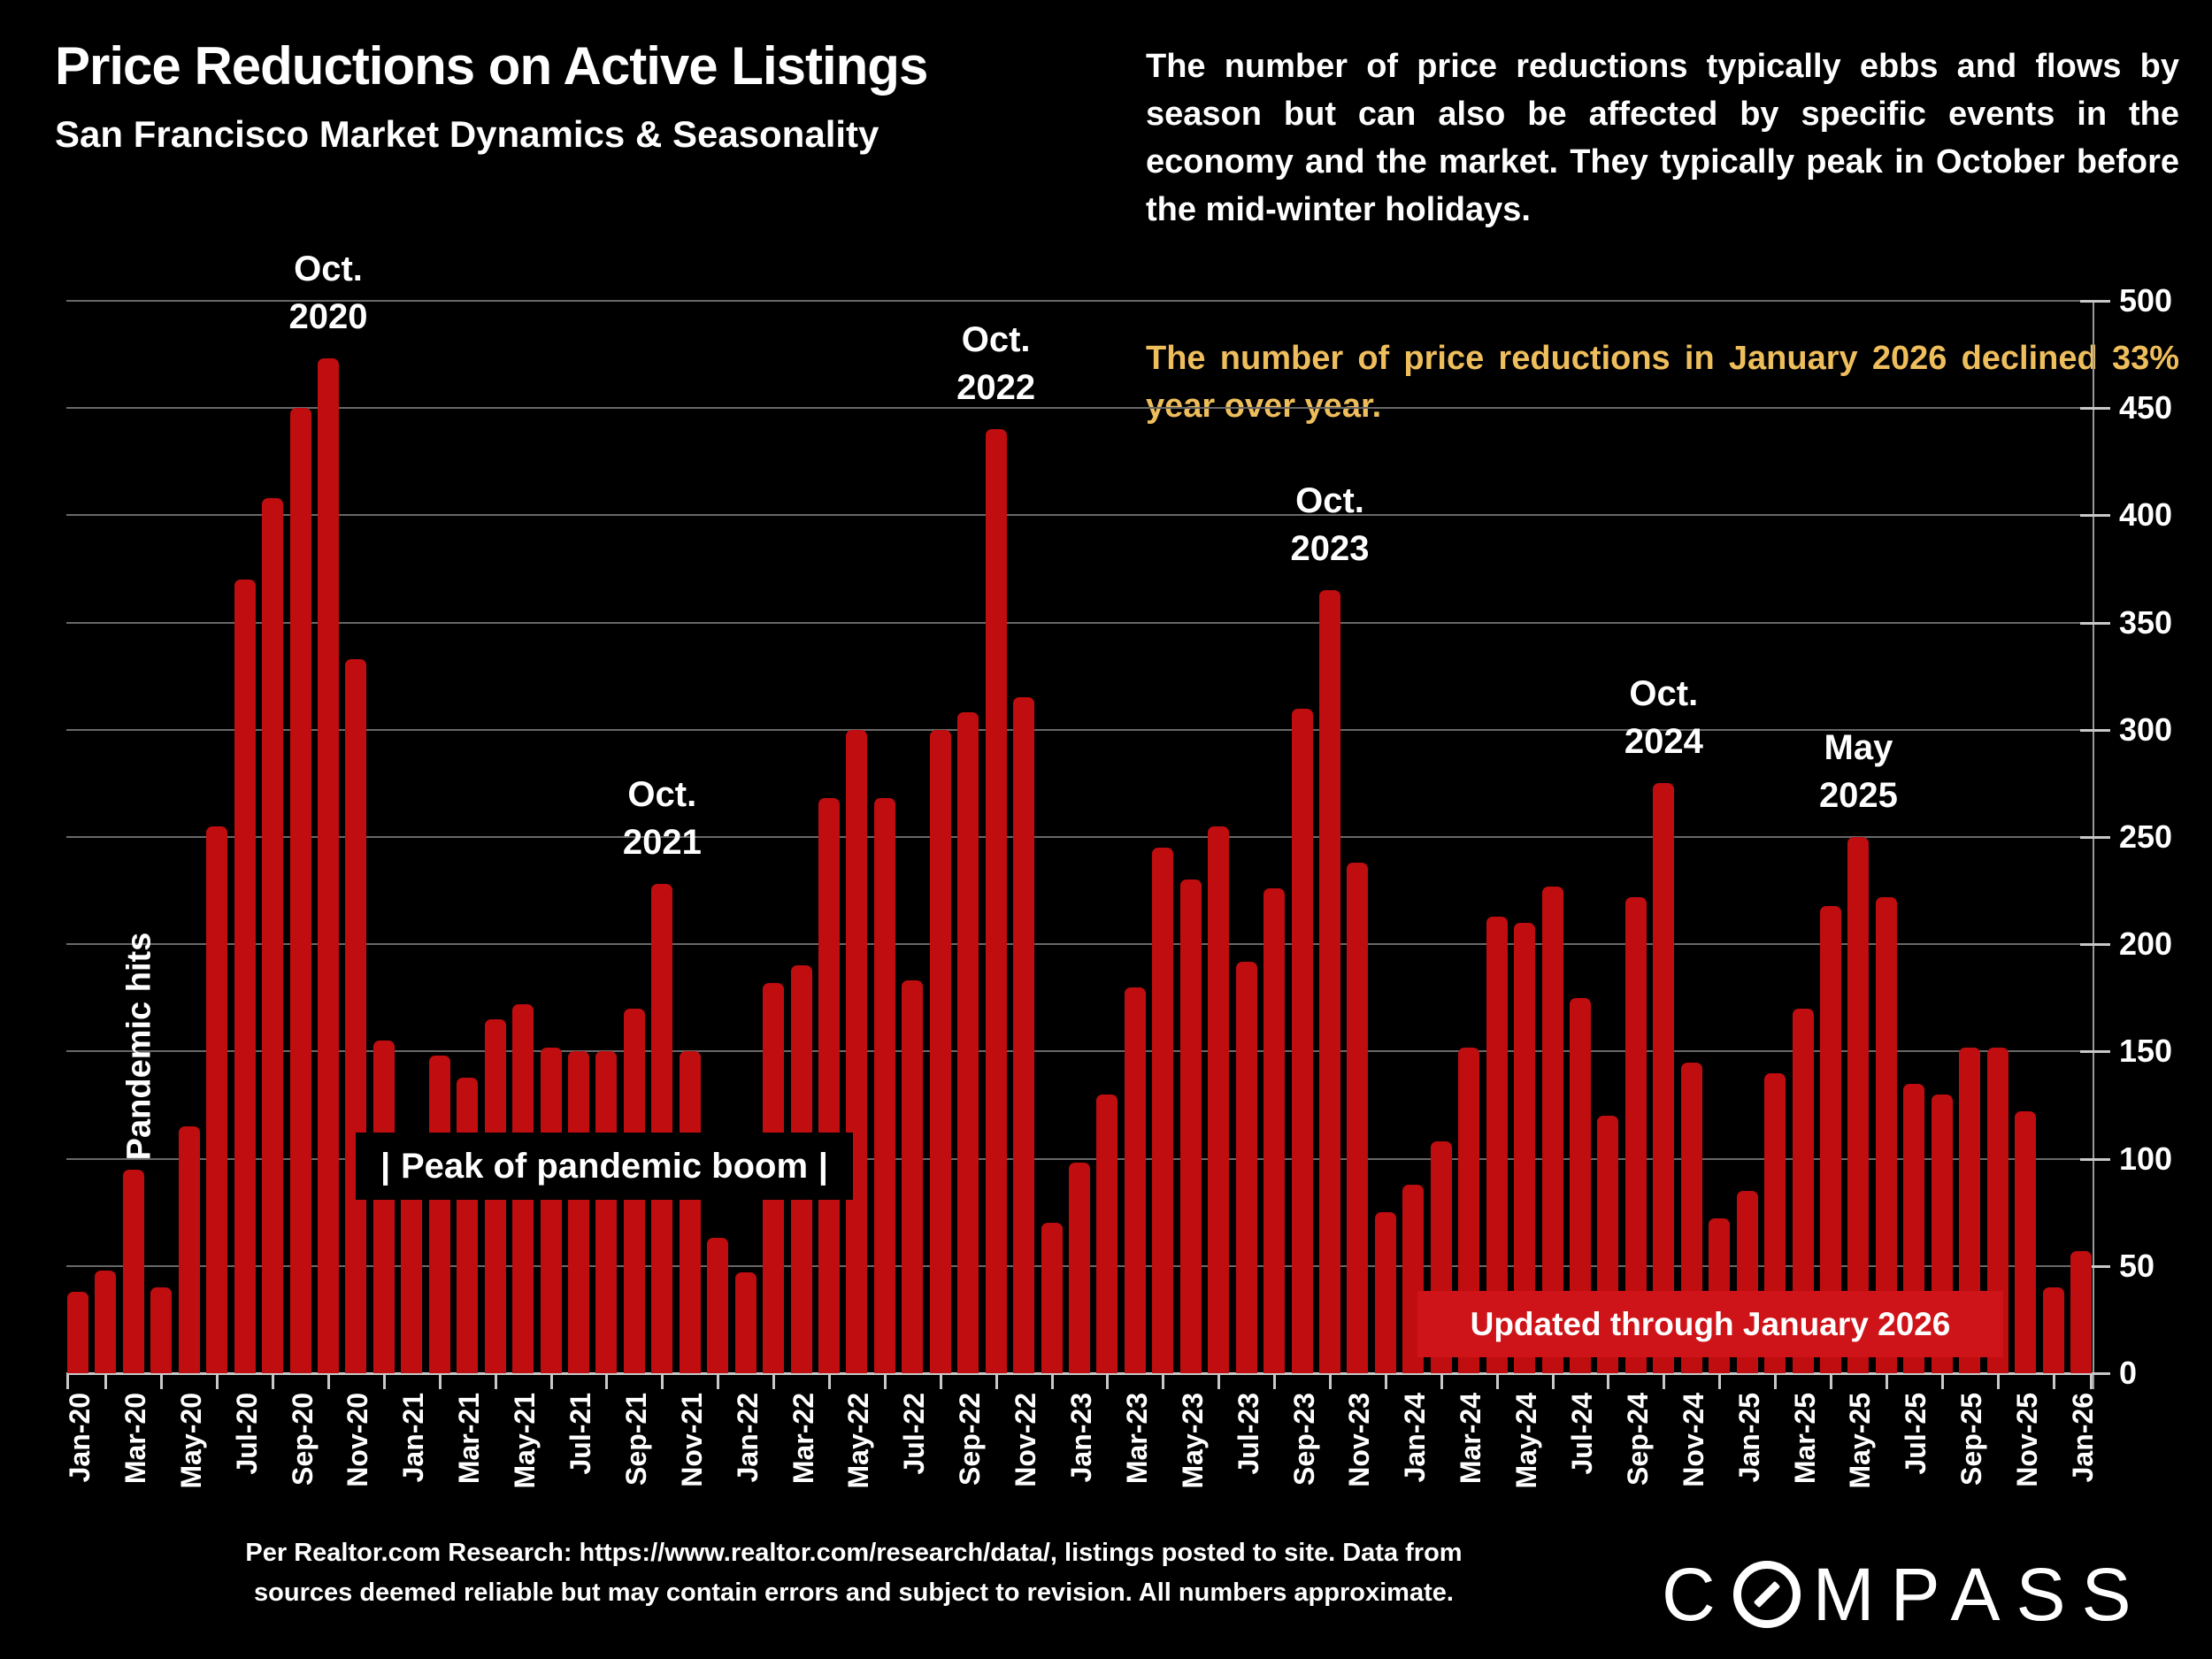  I want to click on x-axis-label-Jan-20: Jan-20, so click(80, 1438).